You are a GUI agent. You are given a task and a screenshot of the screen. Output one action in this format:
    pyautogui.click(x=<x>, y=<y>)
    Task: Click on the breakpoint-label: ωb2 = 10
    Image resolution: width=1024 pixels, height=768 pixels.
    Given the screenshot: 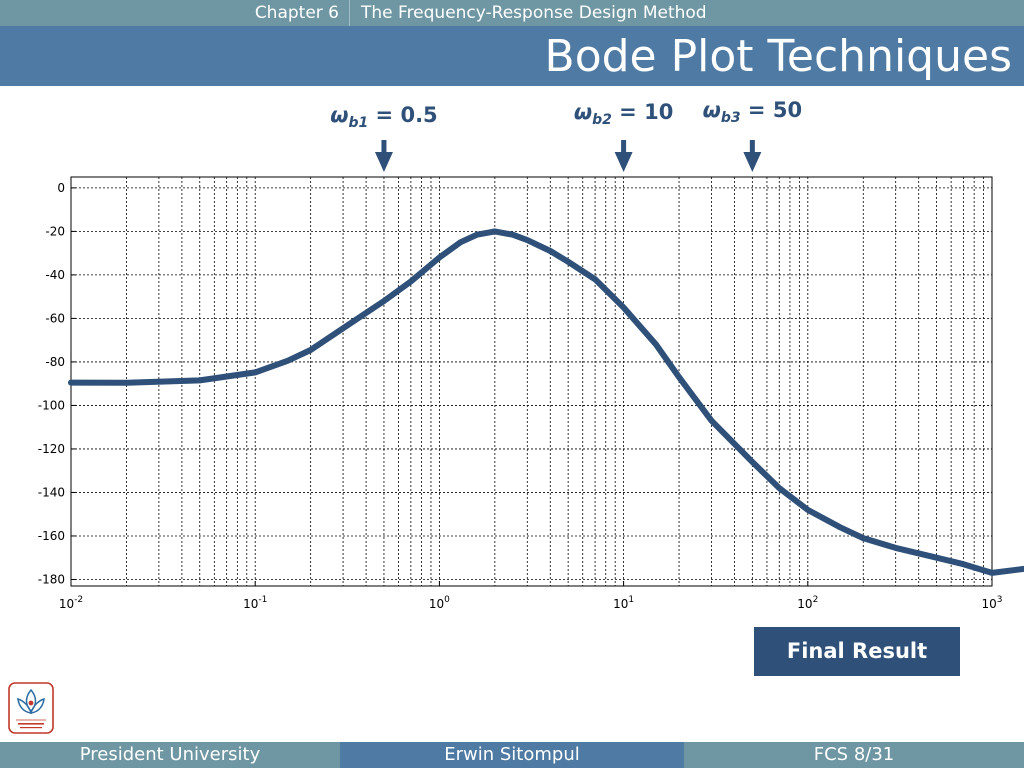 What is the action you would take?
    pyautogui.click(x=623, y=114)
    